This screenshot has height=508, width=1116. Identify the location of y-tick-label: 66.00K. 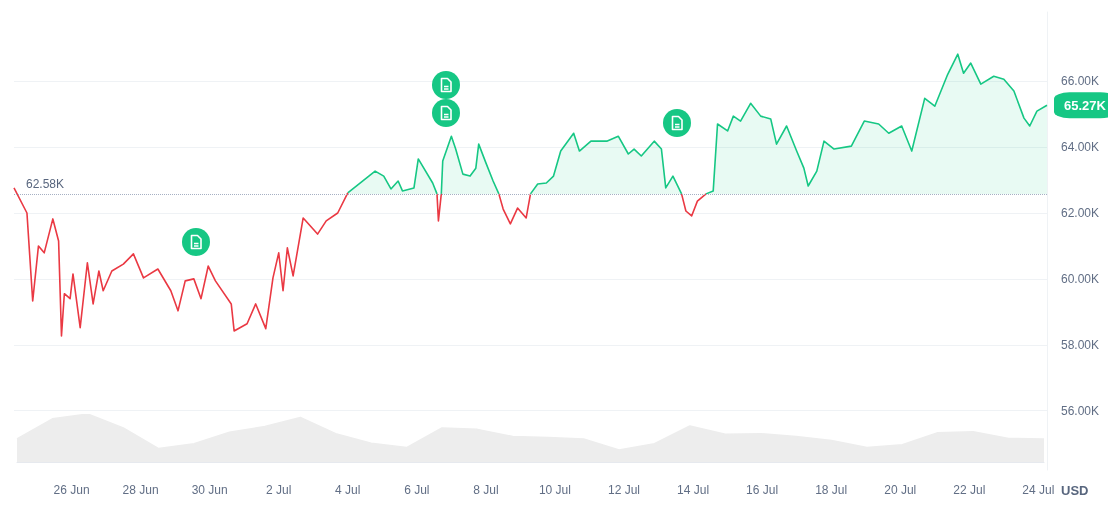
(1080, 81).